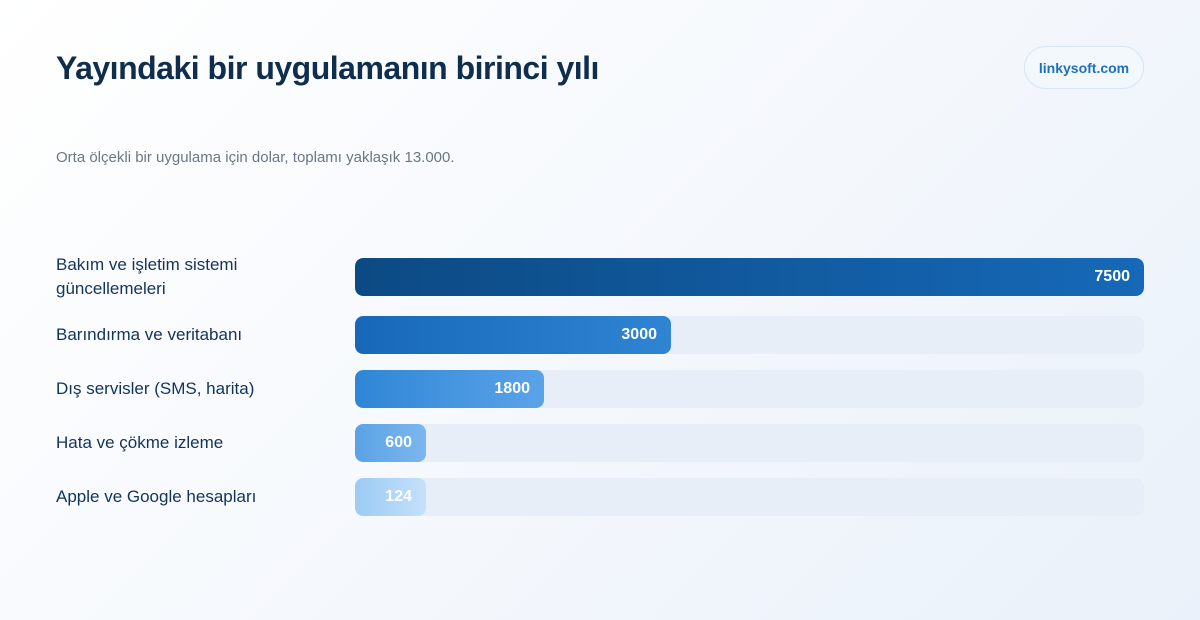  Describe the element at coordinates (398, 442) in the screenshot. I see `bar-value-label: 600` at that location.